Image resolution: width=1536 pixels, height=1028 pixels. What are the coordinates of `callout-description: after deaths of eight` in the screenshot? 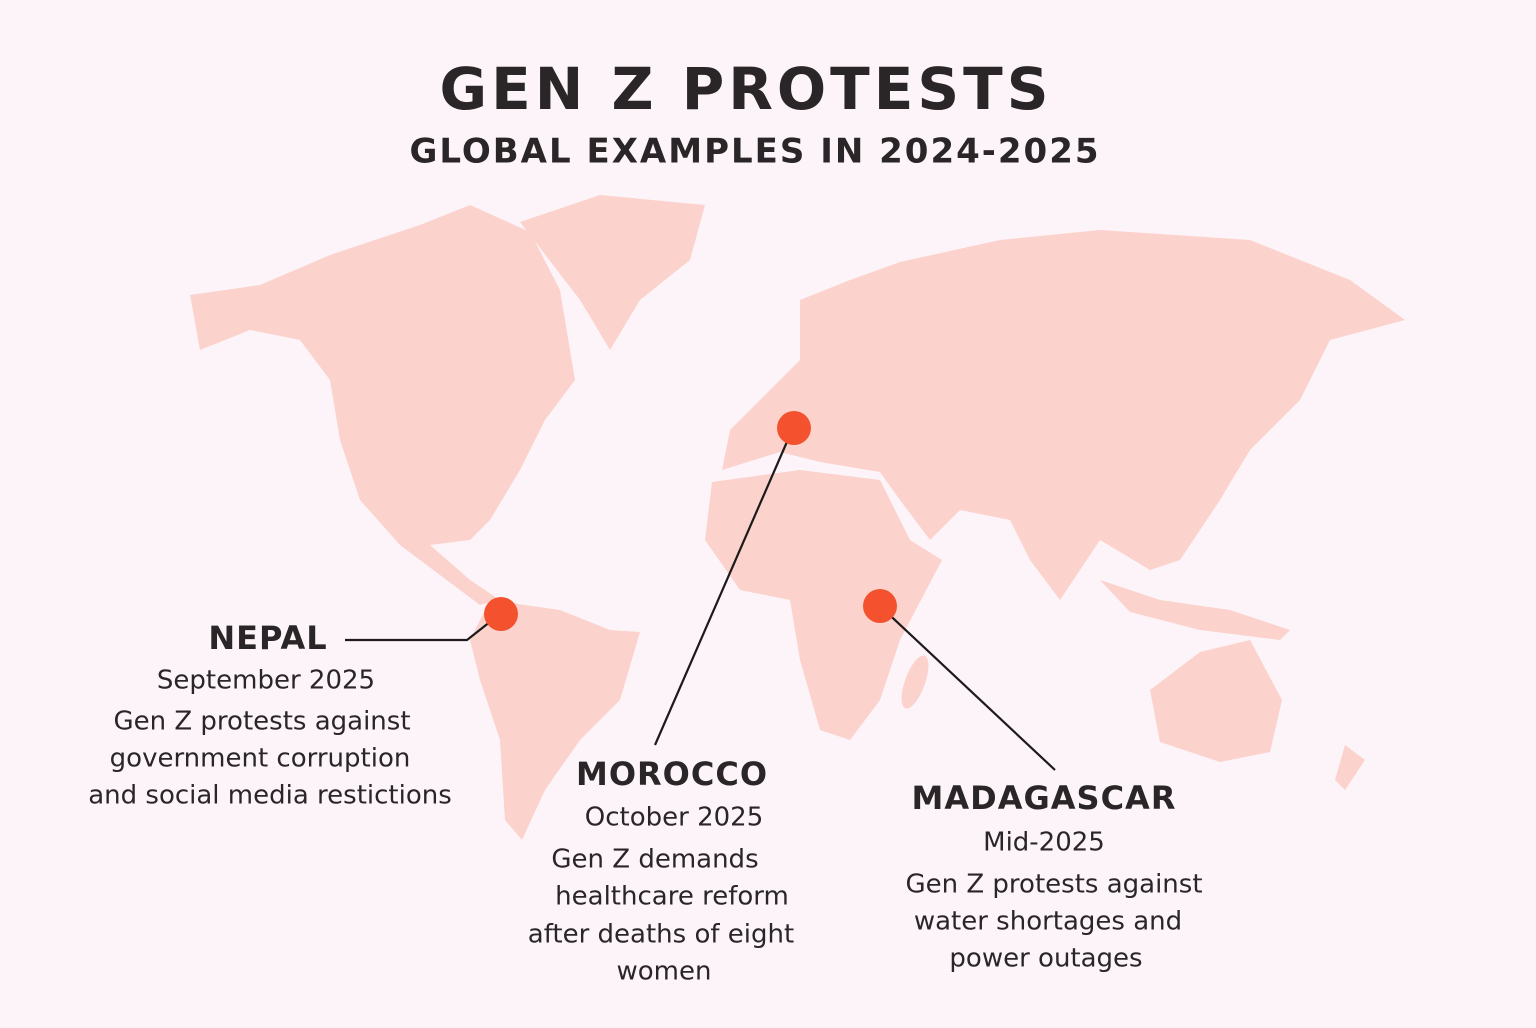 It's located at (661, 935).